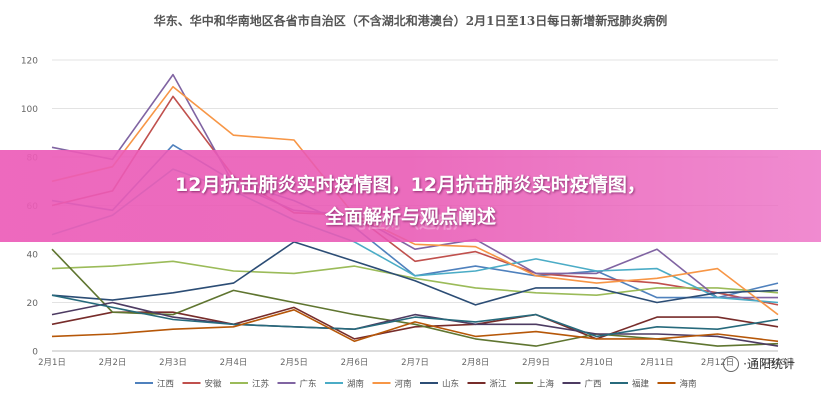 The image size is (821, 400). What do you see at coordinates (410, 223) in the screenshot?
I see `banner-ghost-text: 与应对（适用）` at bounding box center [410, 223].